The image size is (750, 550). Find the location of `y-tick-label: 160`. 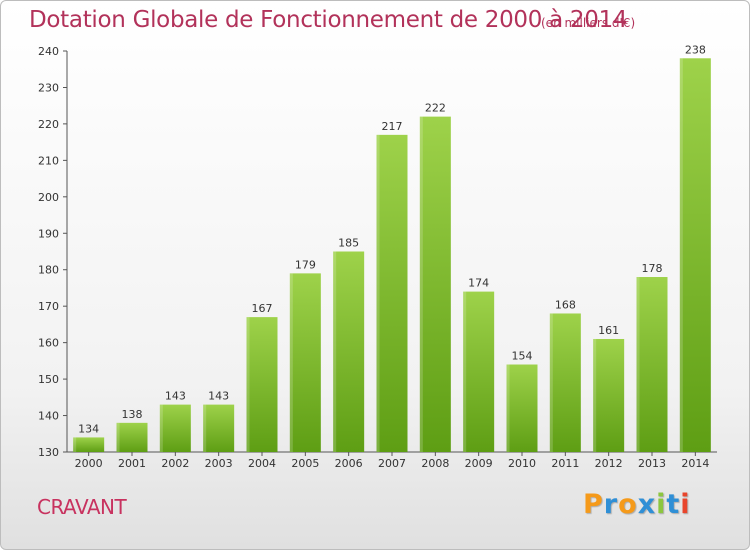

y-tick-label: 160 is located at coordinates (48, 343).